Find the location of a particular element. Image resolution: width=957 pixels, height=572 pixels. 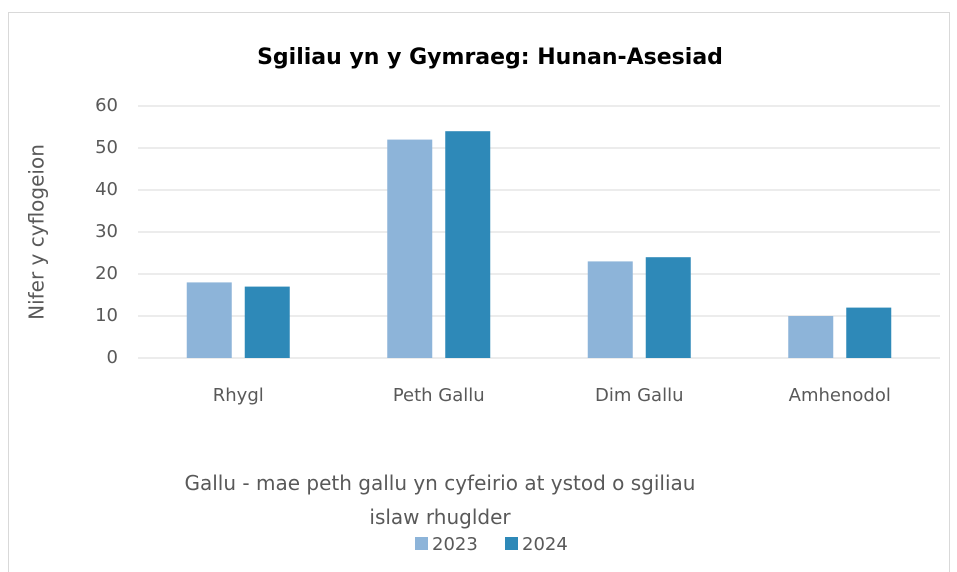

y-tick-label: 10 is located at coordinates (106, 315).